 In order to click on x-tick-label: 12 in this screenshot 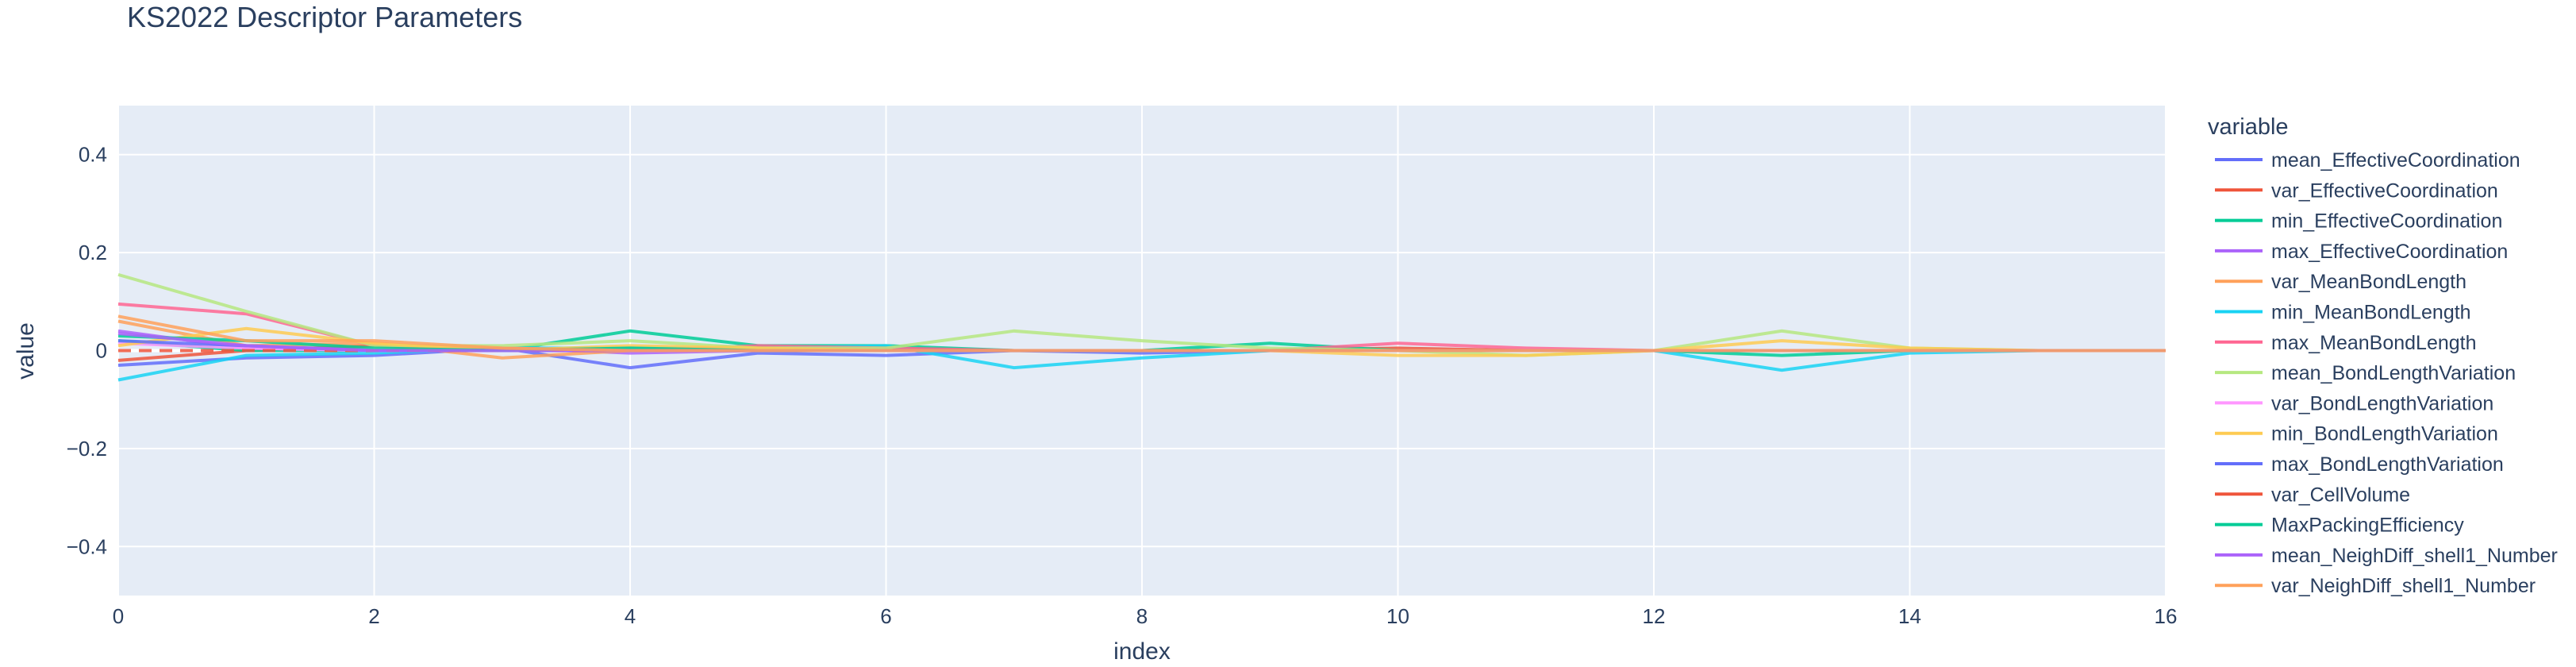, I will do `click(1654, 616)`.